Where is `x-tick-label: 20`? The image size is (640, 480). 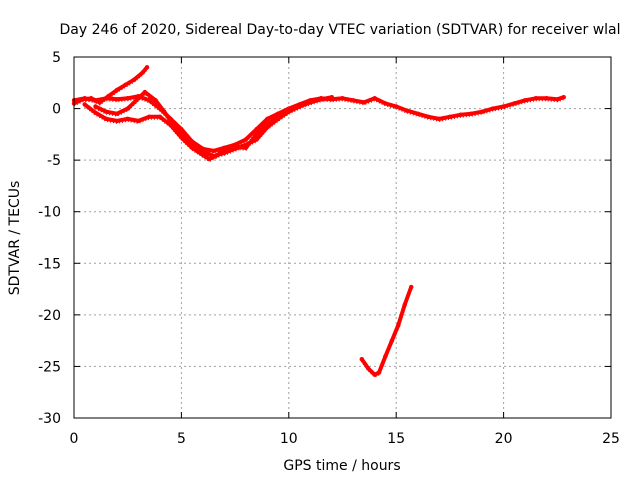 x-tick-label: 20 is located at coordinates (504, 439).